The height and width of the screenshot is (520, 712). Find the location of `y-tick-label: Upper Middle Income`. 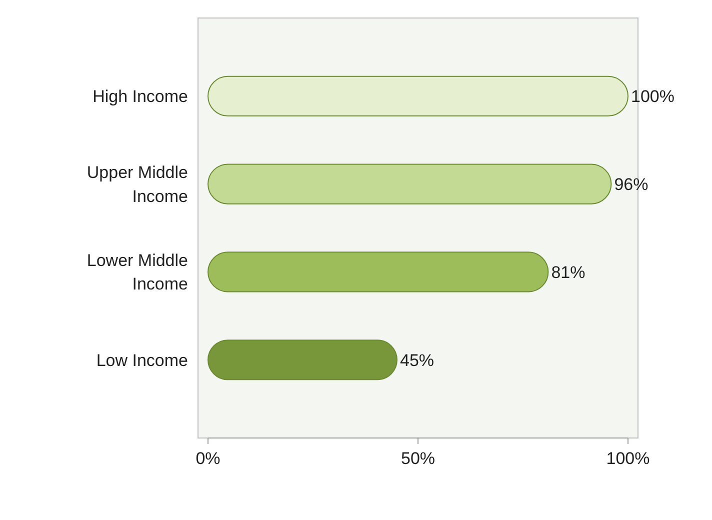

y-tick-label: Upper Middle Income is located at coordinates (137, 184).